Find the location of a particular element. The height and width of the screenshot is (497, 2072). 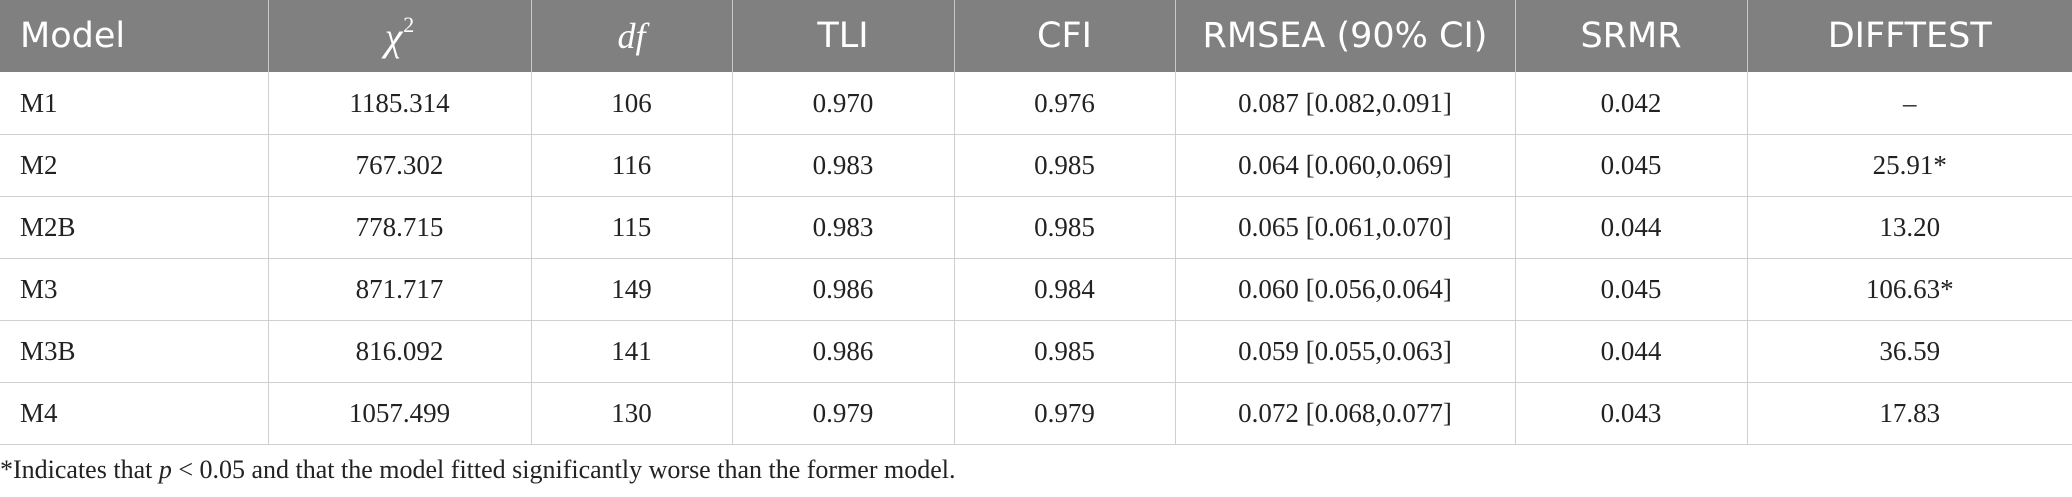

cell-chi-square: 871.717 is located at coordinates (400, 289).